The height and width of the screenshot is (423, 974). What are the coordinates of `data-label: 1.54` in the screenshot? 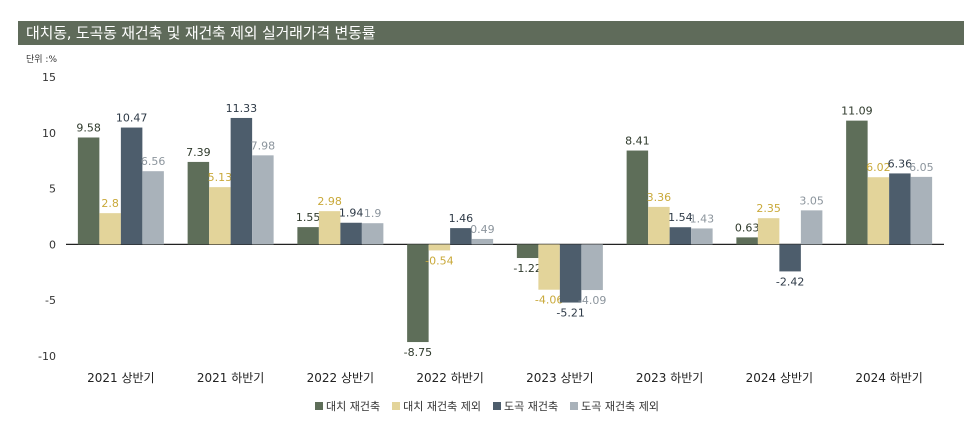 It's located at (680, 217).